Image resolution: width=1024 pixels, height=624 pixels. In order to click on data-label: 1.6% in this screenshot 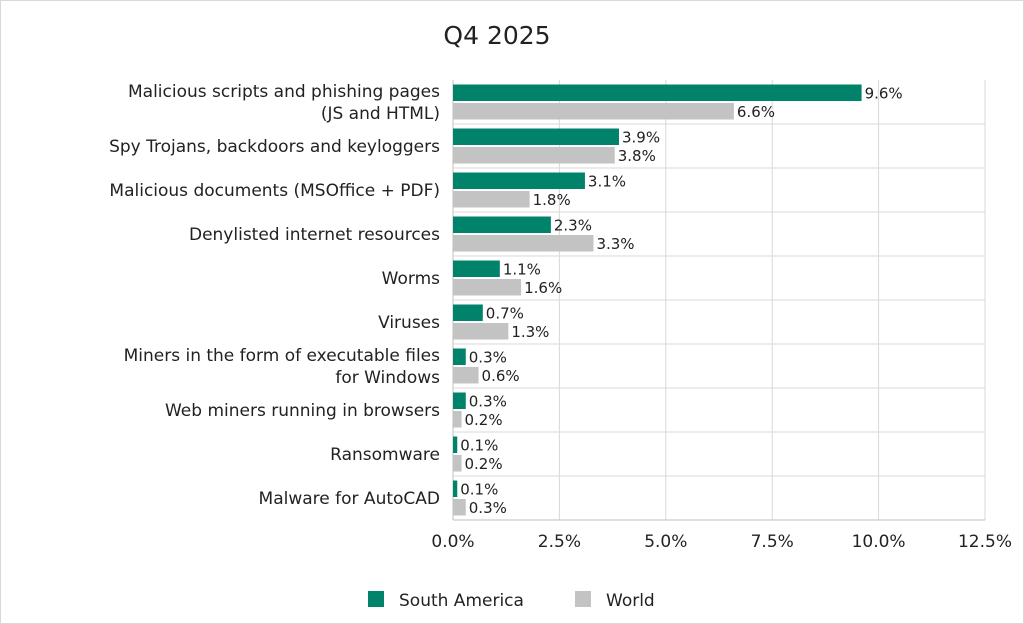, I will do `click(543, 288)`.